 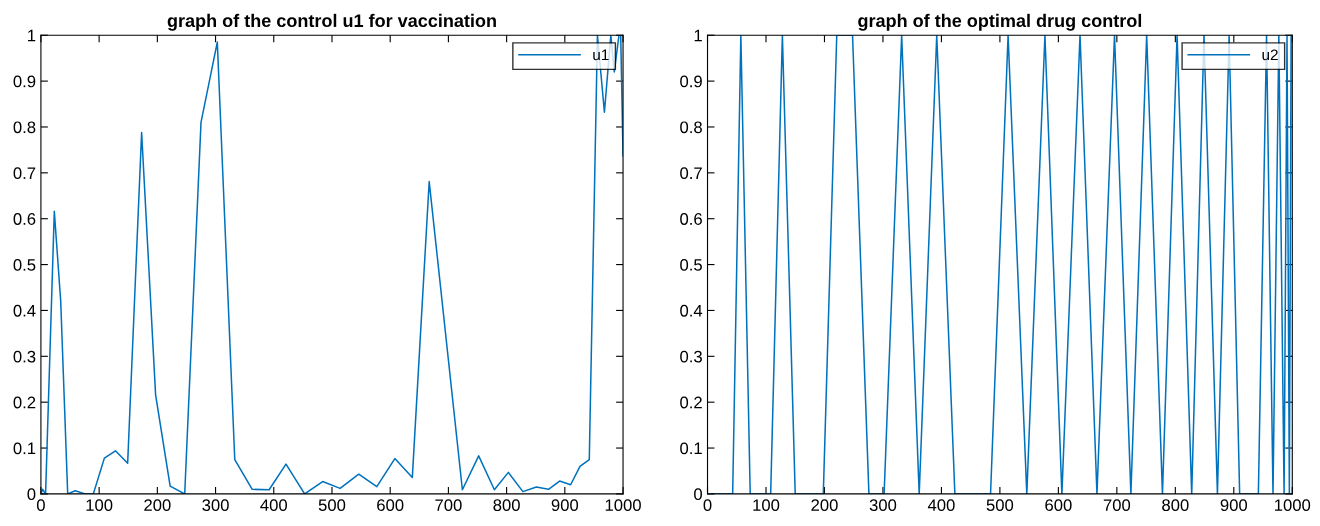 I want to click on legend-label: u2, so click(x=1270, y=55).